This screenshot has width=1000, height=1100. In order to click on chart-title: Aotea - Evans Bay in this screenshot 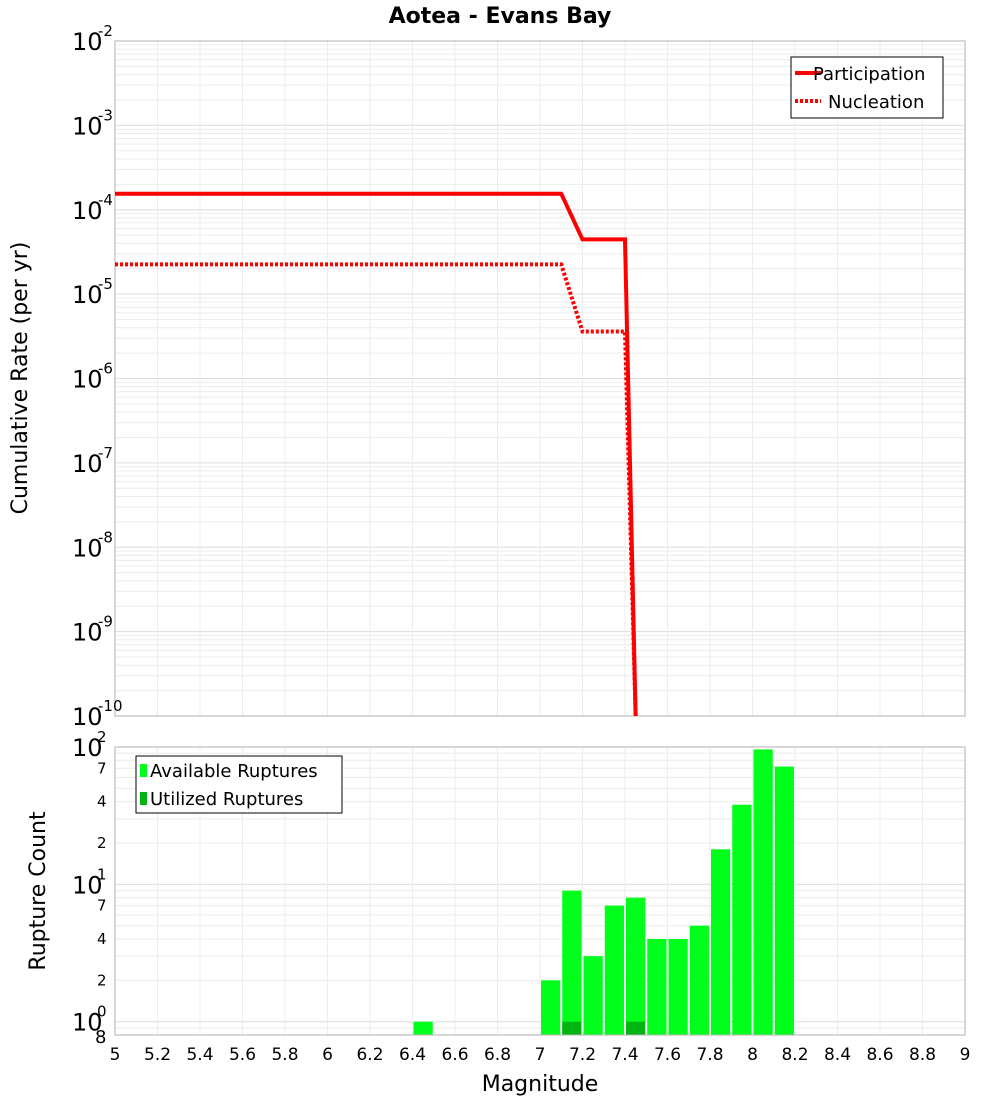, I will do `click(500, 16)`.